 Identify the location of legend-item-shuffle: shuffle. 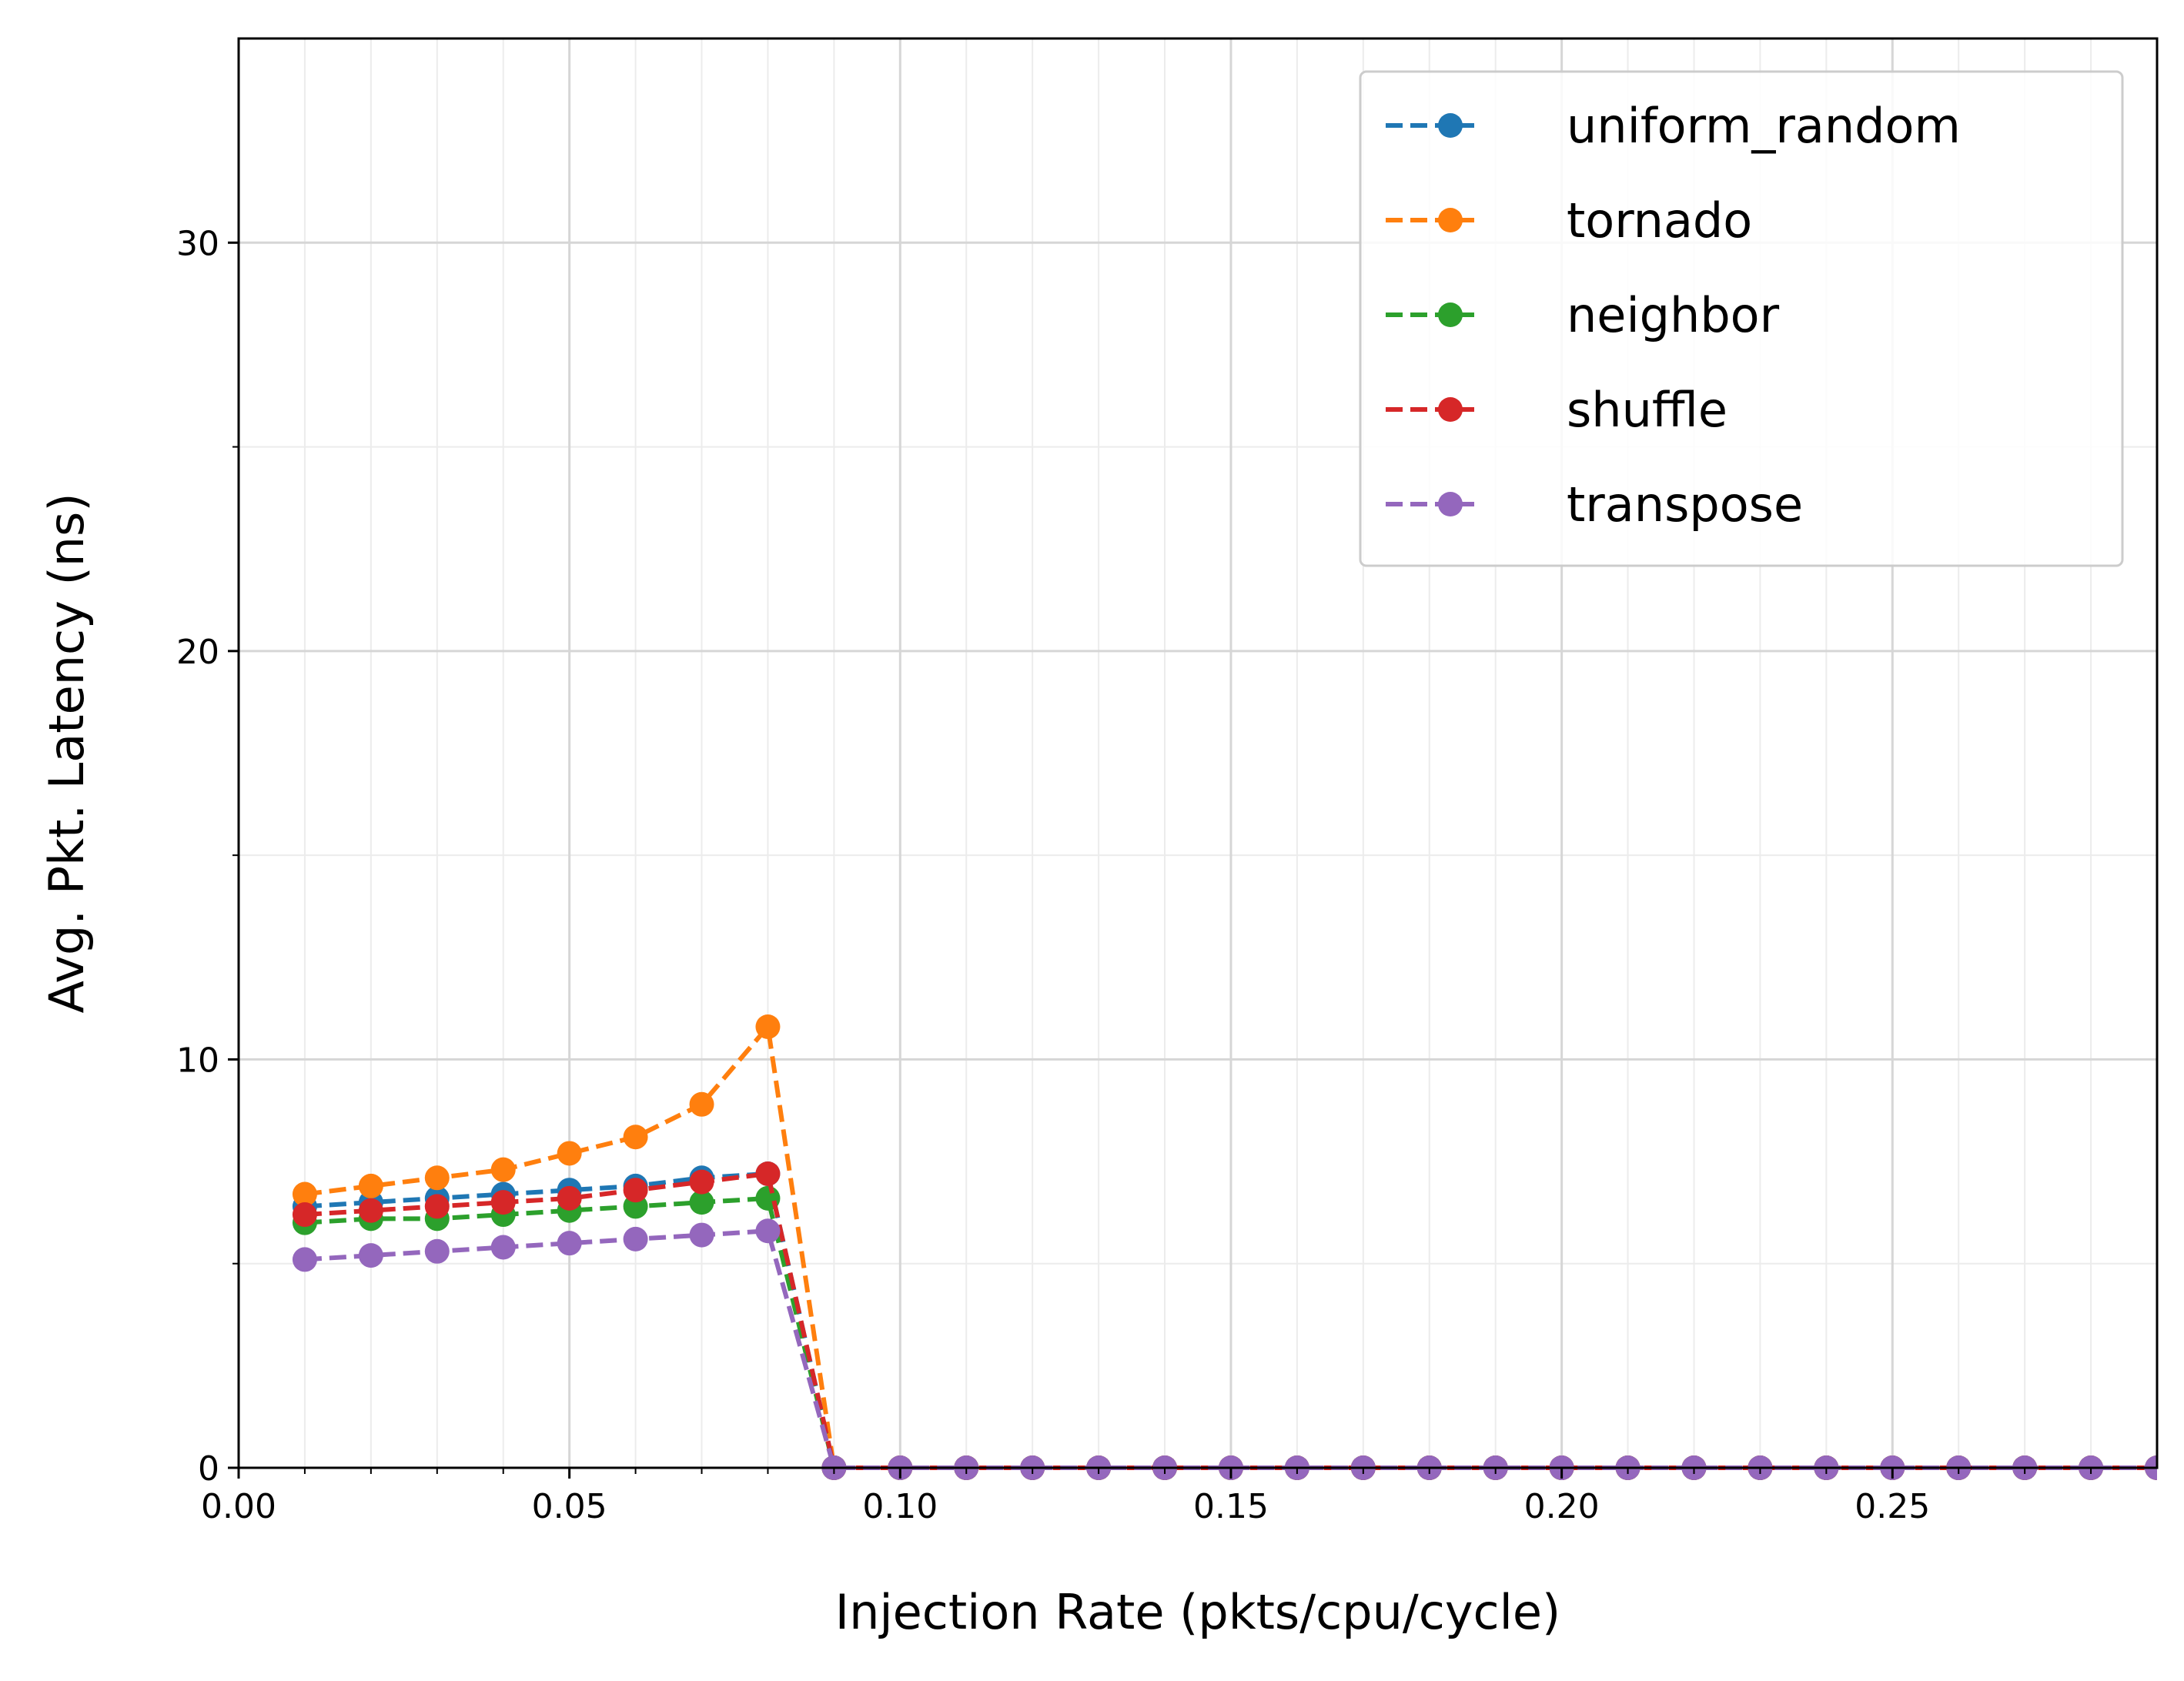
(1557, 410).